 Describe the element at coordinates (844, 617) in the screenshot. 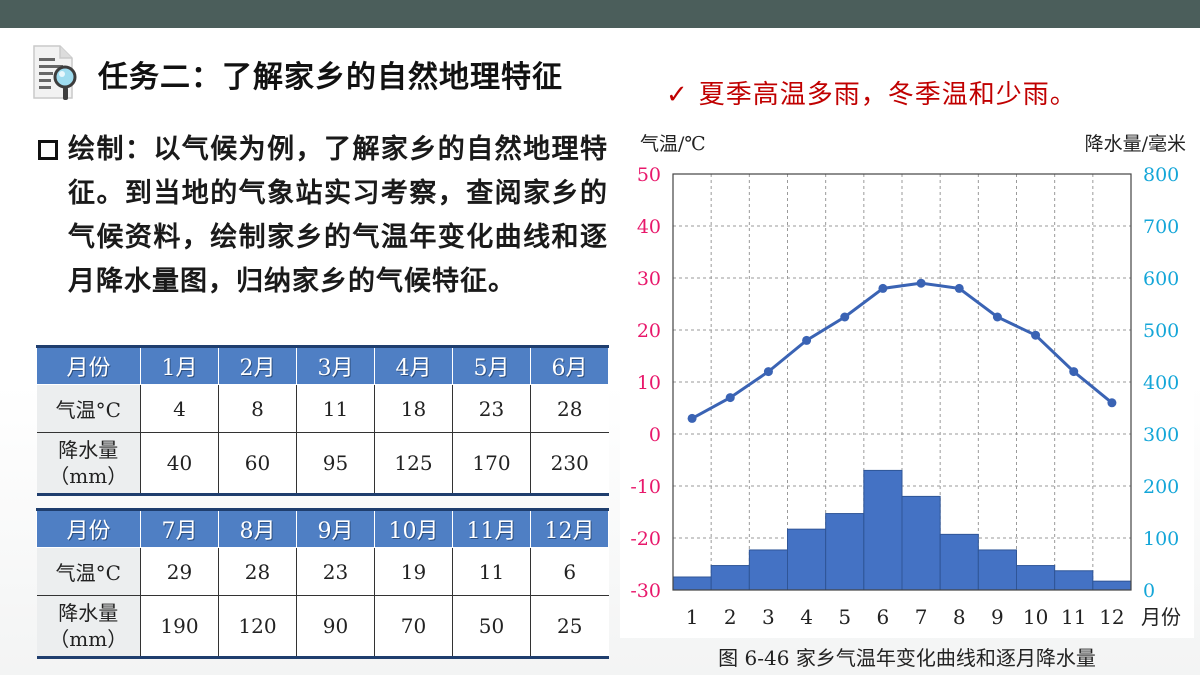

I see `x-tick-label: 5` at that location.